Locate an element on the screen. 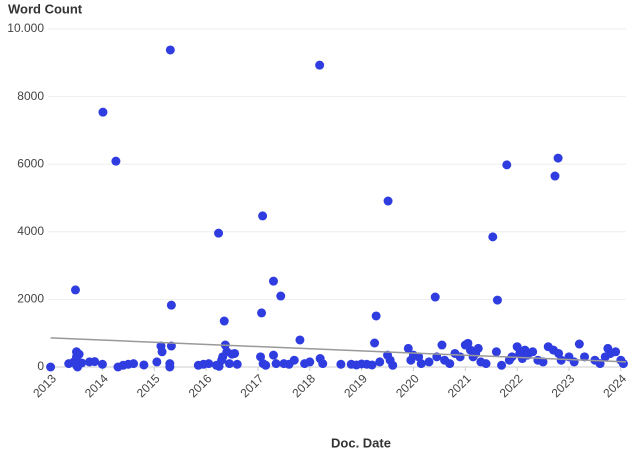 The image size is (640, 451). y-tick-label: 0 is located at coordinates (40, 366).